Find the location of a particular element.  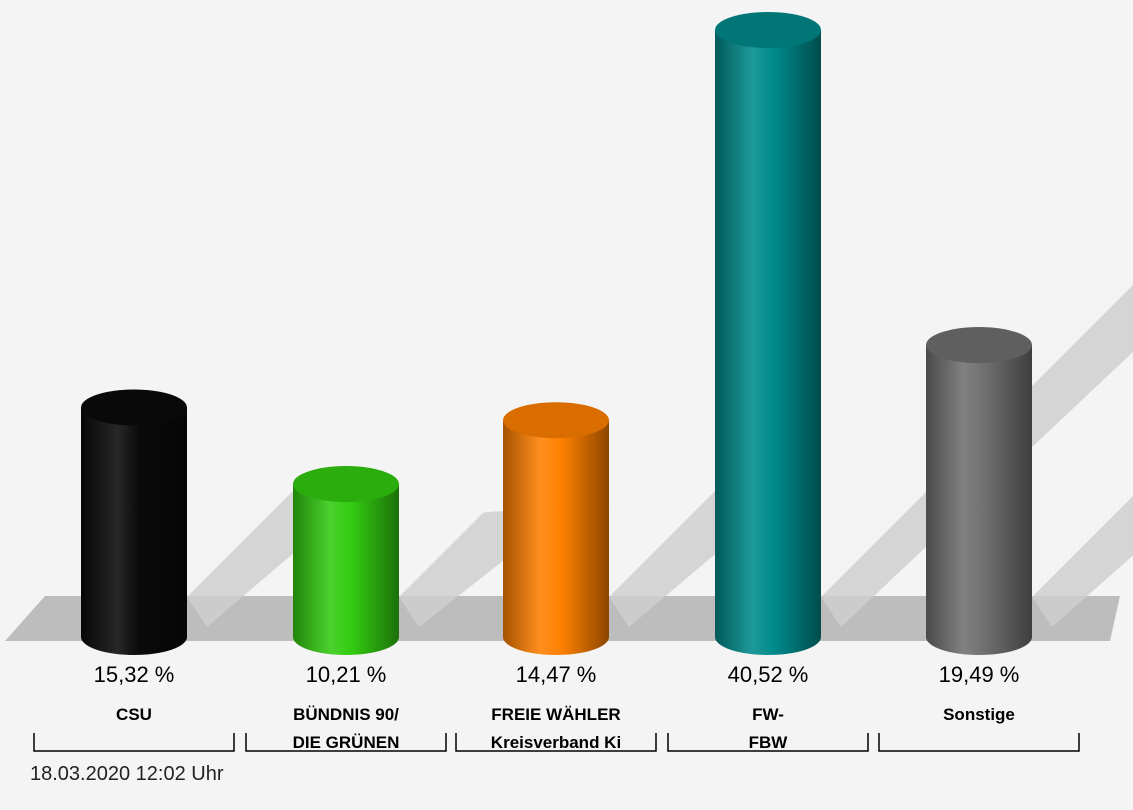

category-label: Sonstige is located at coordinates (979, 714).